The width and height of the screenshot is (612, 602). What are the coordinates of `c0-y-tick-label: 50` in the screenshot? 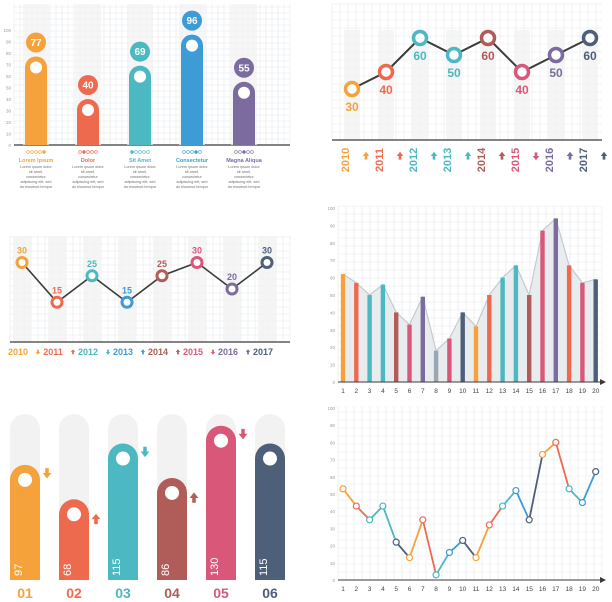 It's located at (9, 88).